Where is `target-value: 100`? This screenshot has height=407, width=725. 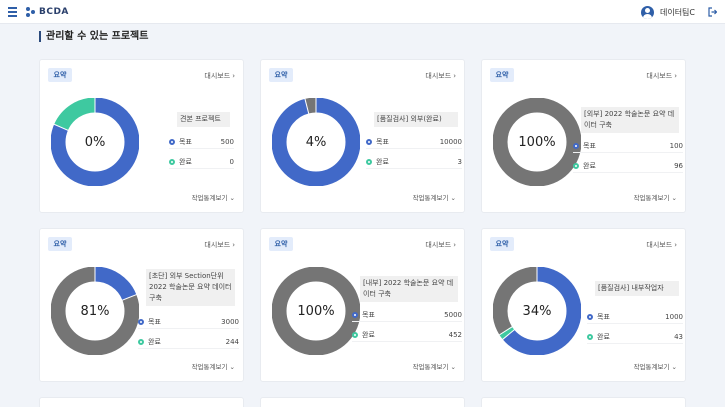
target-value: 100 is located at coordinates (676, 145).